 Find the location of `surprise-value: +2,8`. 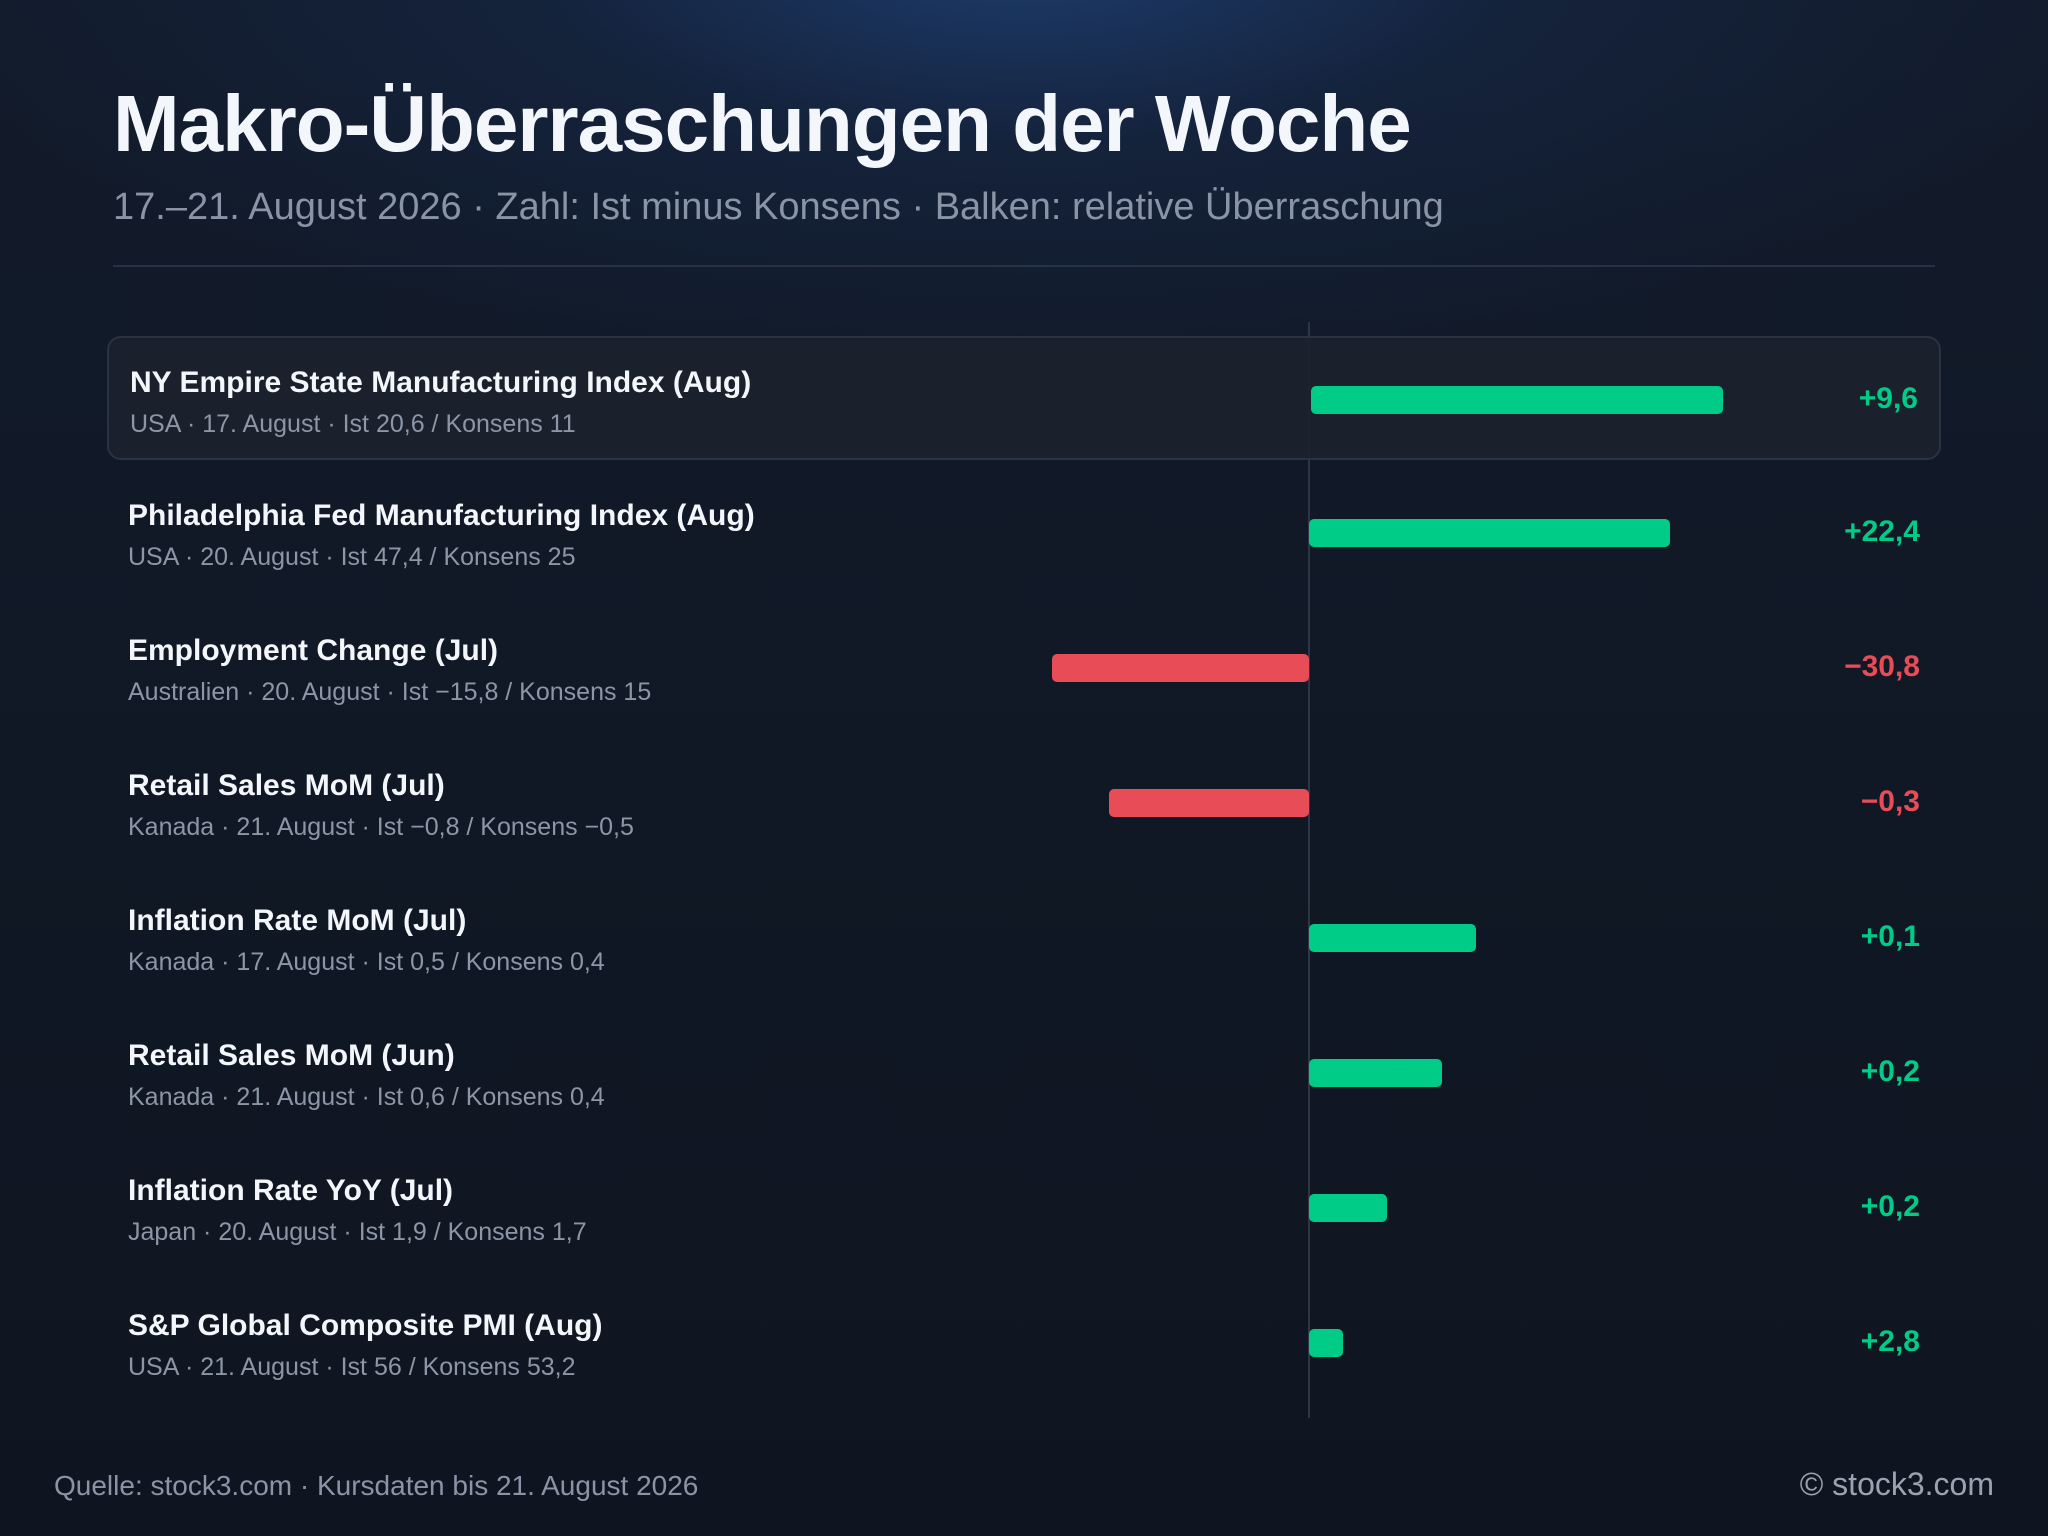

surprise-value: +2,8 is located at coordinates (1890, 1341).